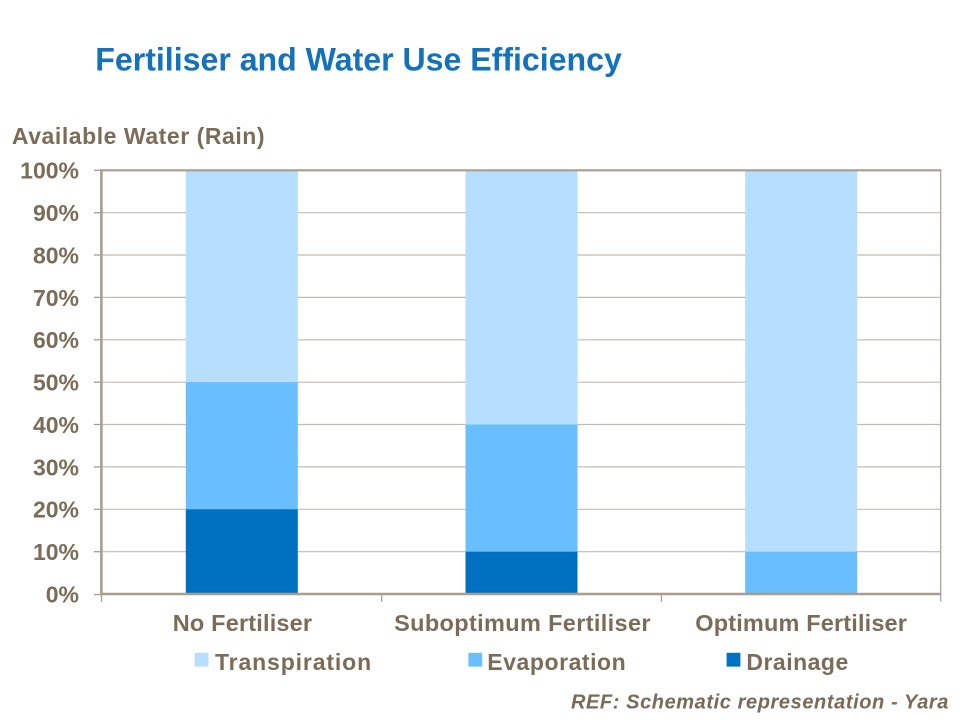  What do you see at coordinates (56, 213) in the screenshot?
I see `svg-text: 90%` at bounding box center [56, 213].